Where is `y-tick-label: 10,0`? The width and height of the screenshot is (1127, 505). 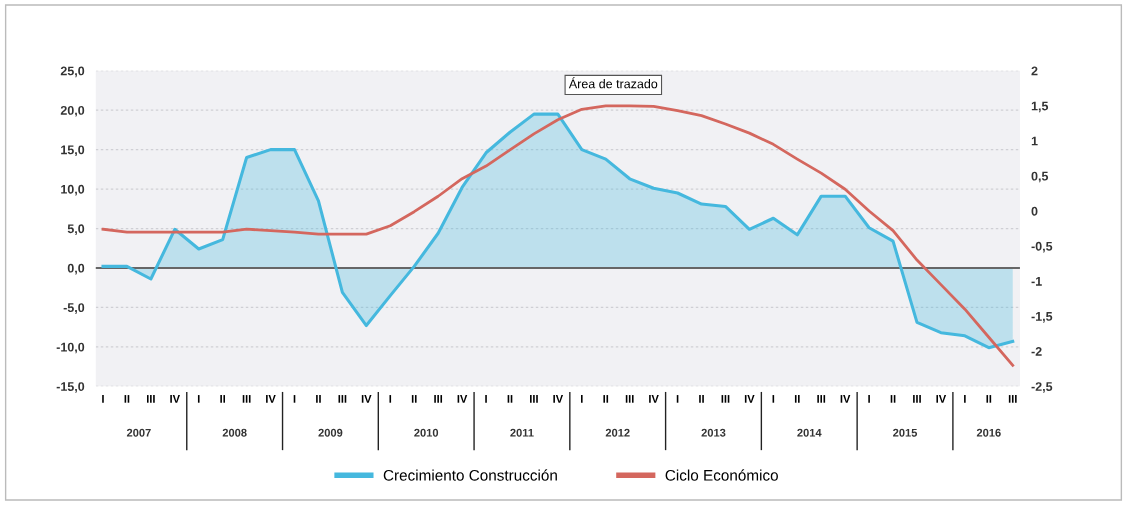
y-tick-label: 10,0 is located at coordinates (73, 190).